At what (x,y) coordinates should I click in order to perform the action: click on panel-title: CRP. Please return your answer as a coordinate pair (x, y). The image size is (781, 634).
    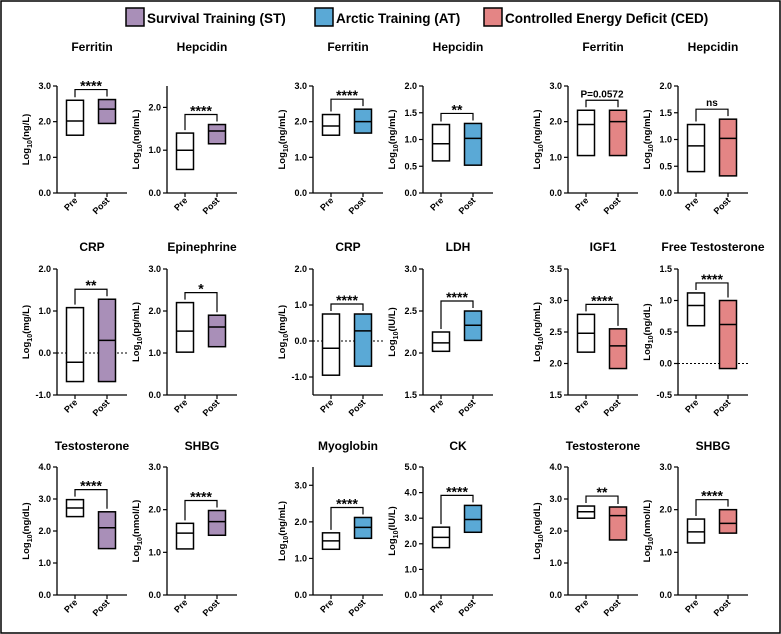
    Looking at the image, I should click on (91, 247).